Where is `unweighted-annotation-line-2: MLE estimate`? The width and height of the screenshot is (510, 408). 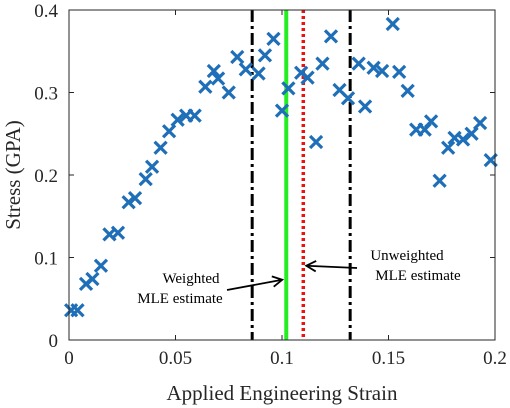
unweighted-annotation-line-2: MLE estimate is located at coordinates (418, 276).